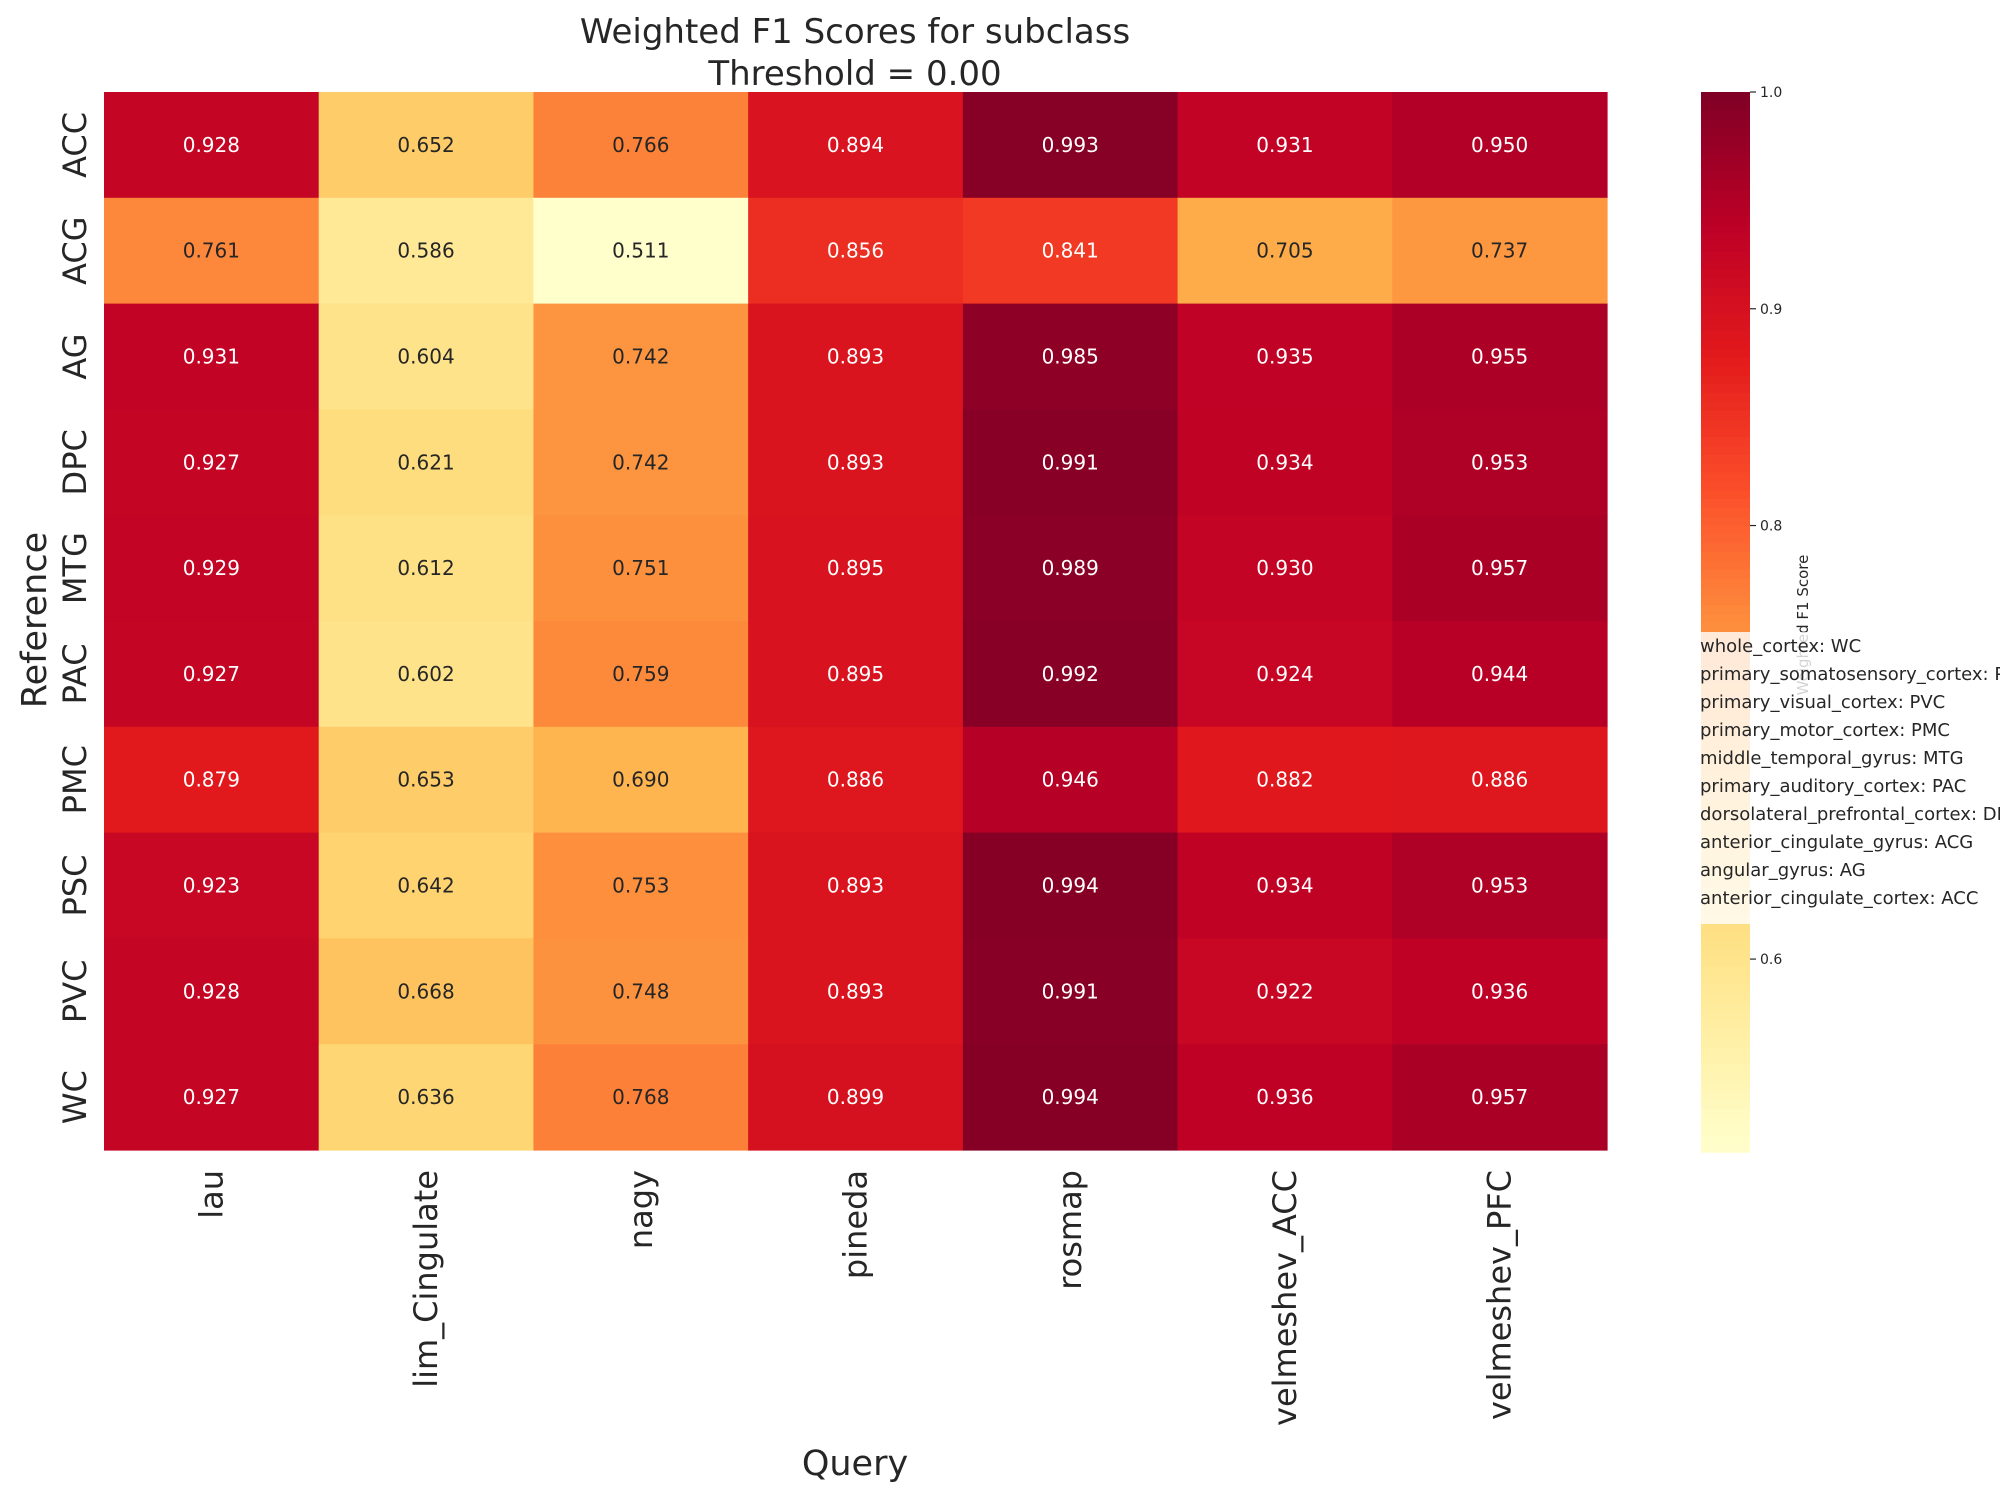  I want to click on cell-value-label: 0.511, so click(640, 251).